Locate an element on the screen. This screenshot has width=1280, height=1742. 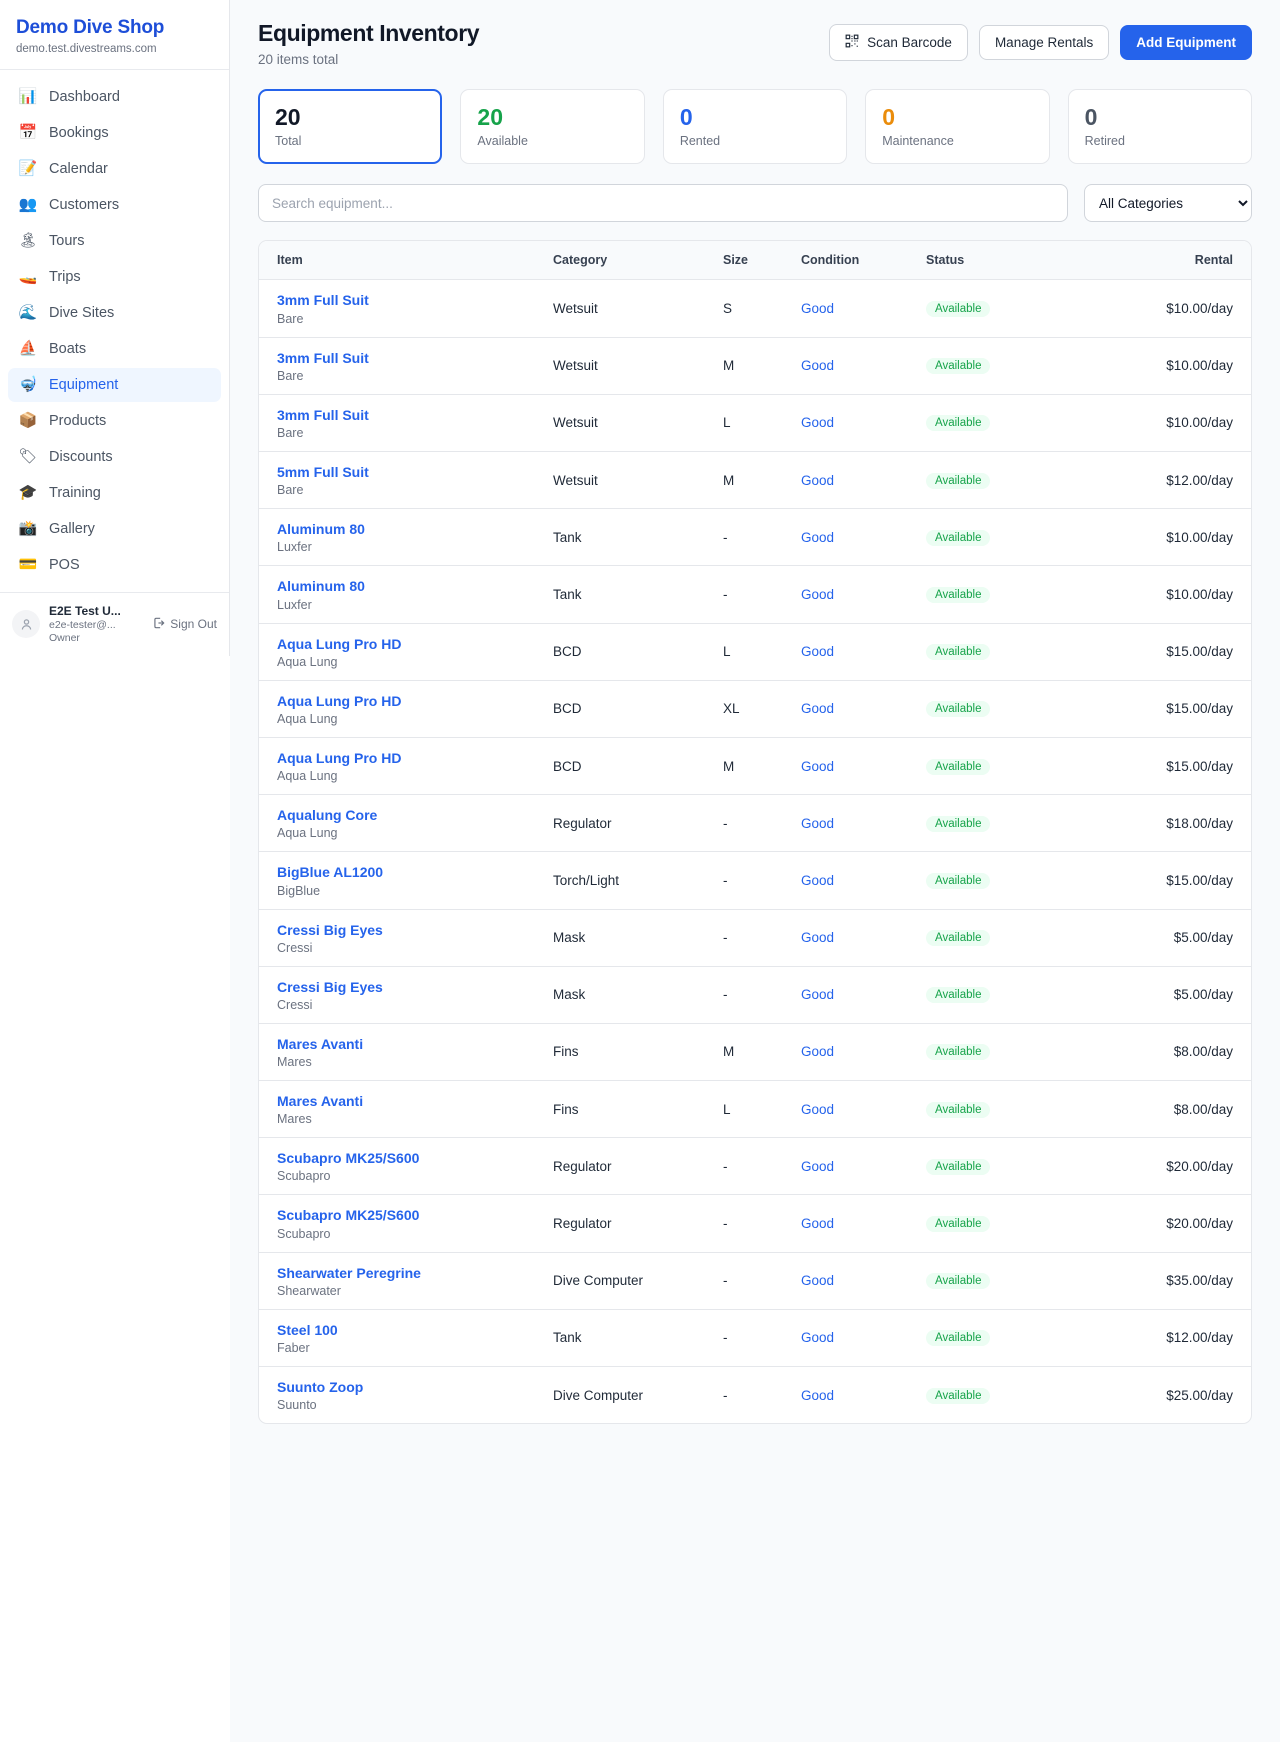
speedboat-icon: 🚤 is located at coordinates (28, 276).